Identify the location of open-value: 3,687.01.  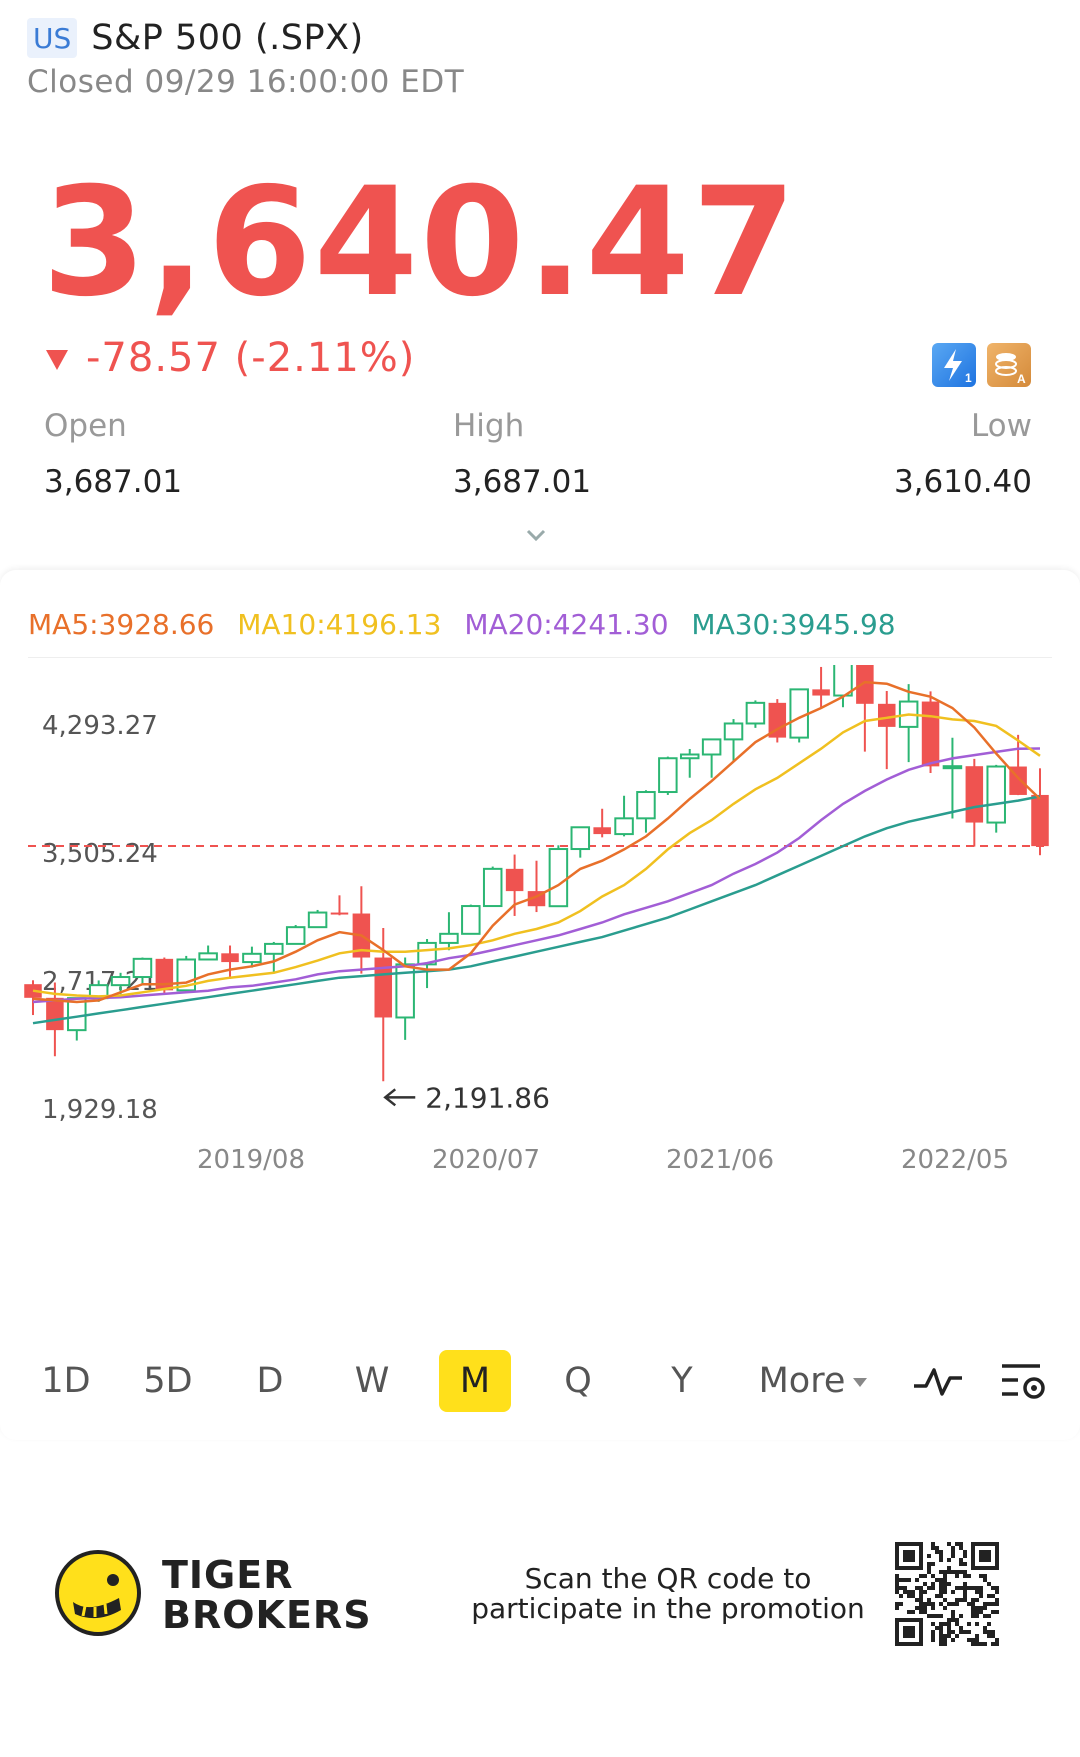
(113, 482).